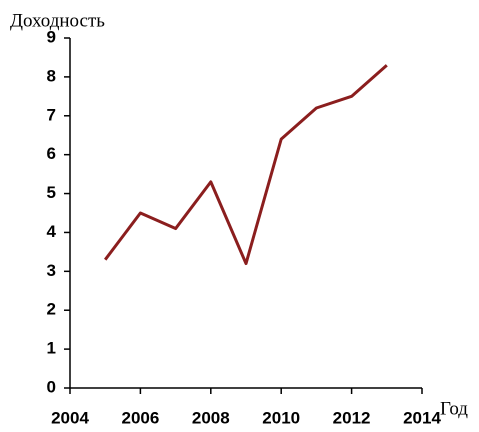 This screenshot has height=432, width=479. I want to click on x-tick-label: 2014, so click(422, 417).